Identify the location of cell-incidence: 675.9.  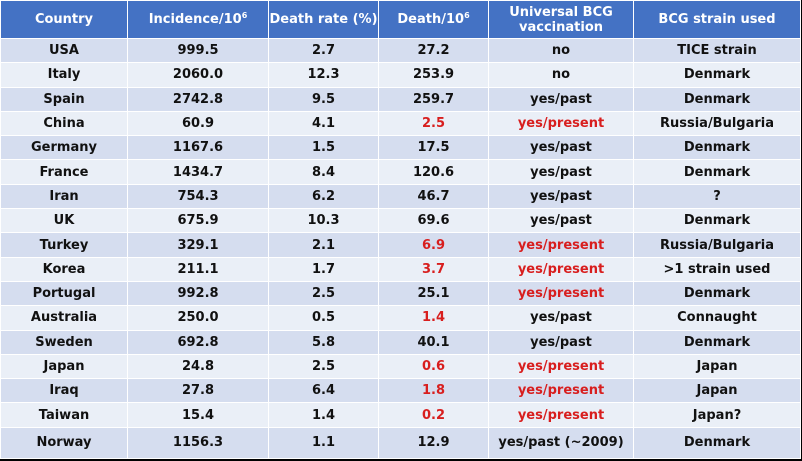
(198, 221).